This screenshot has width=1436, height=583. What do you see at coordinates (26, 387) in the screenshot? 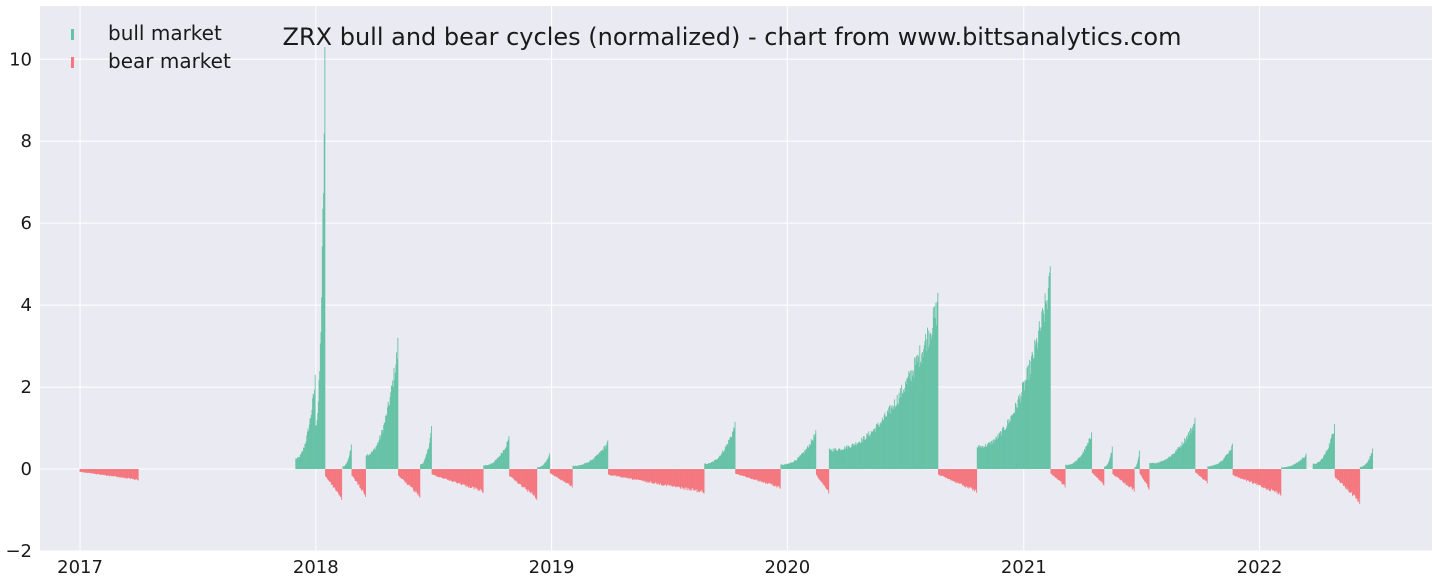
I see `y-tick-label: 2` at bounding box center [26, 387].